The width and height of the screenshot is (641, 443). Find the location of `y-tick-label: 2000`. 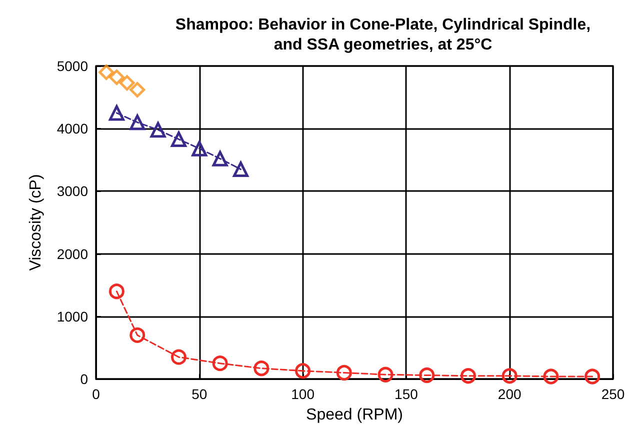

y-tick-label: 2000 is located at coordinates (72, 254).